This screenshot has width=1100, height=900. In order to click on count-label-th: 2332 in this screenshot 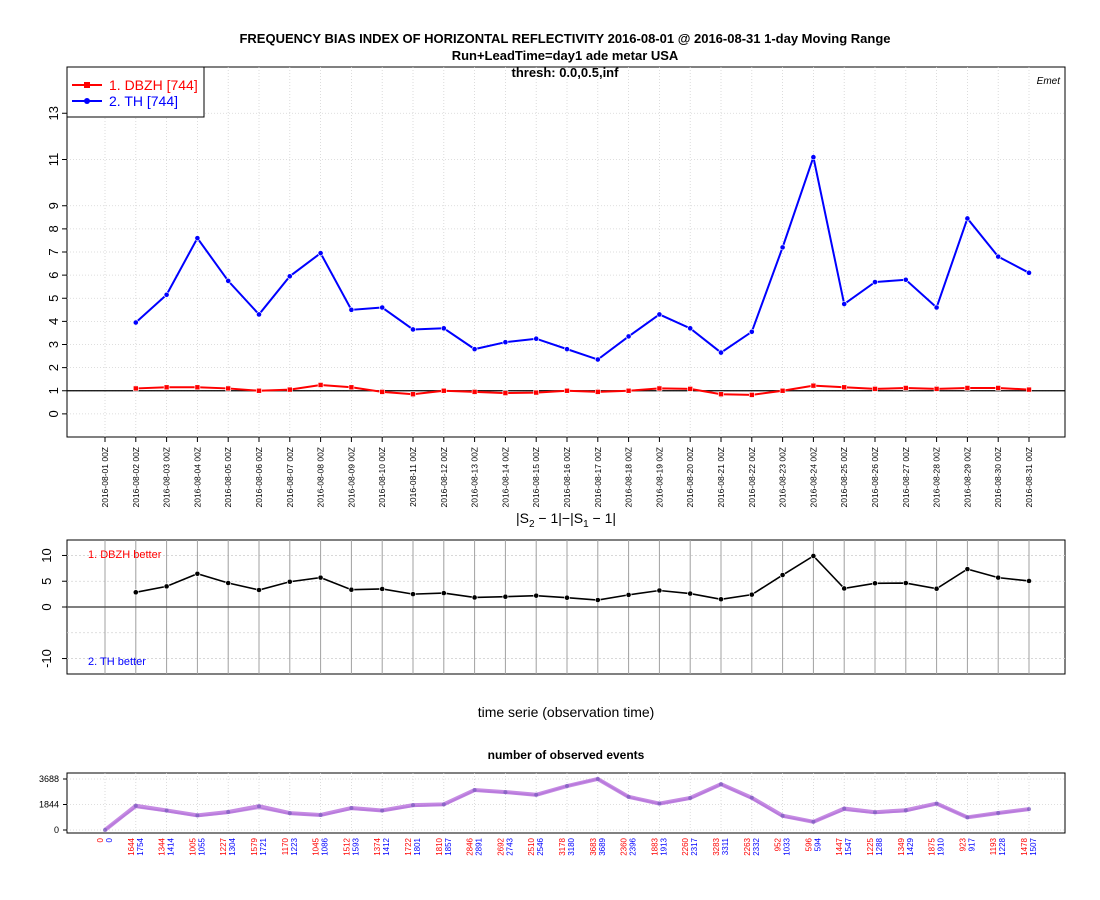, I will do `click(756, 846)`.